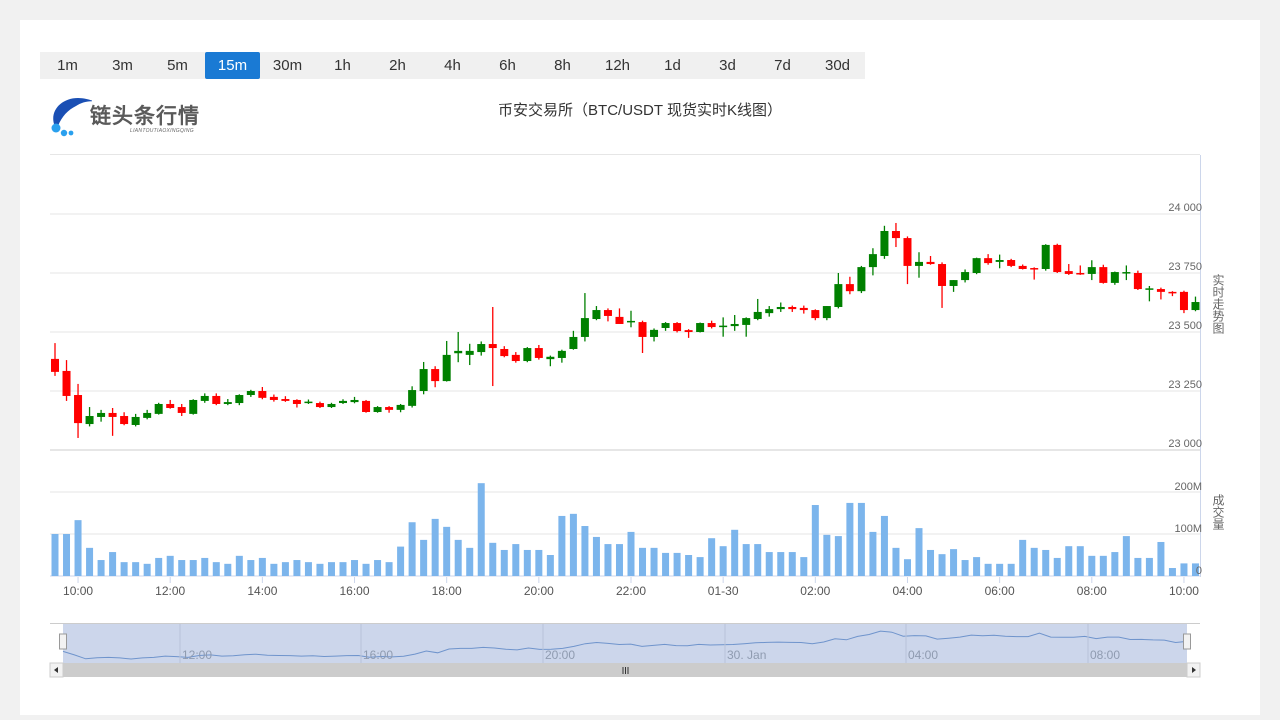  I want to click on logo: 链头条行情 LIANTOUTIAOXINGQING, so click(133, 117).